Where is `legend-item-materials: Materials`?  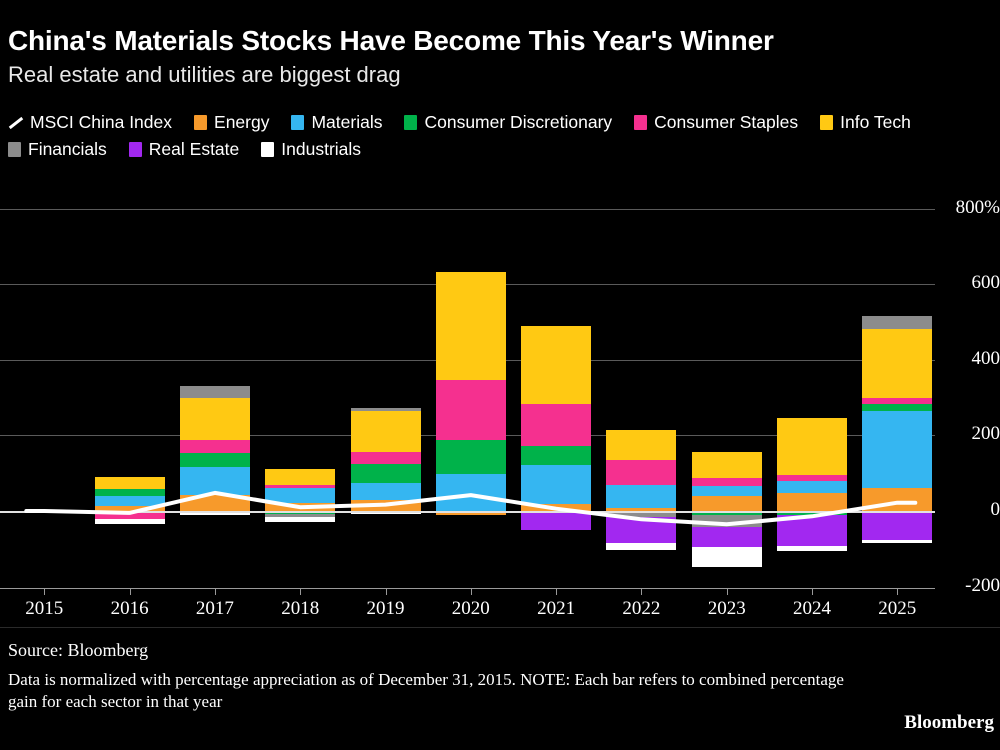 legend-item-materials: Materials is located at coordinates (336, 122).